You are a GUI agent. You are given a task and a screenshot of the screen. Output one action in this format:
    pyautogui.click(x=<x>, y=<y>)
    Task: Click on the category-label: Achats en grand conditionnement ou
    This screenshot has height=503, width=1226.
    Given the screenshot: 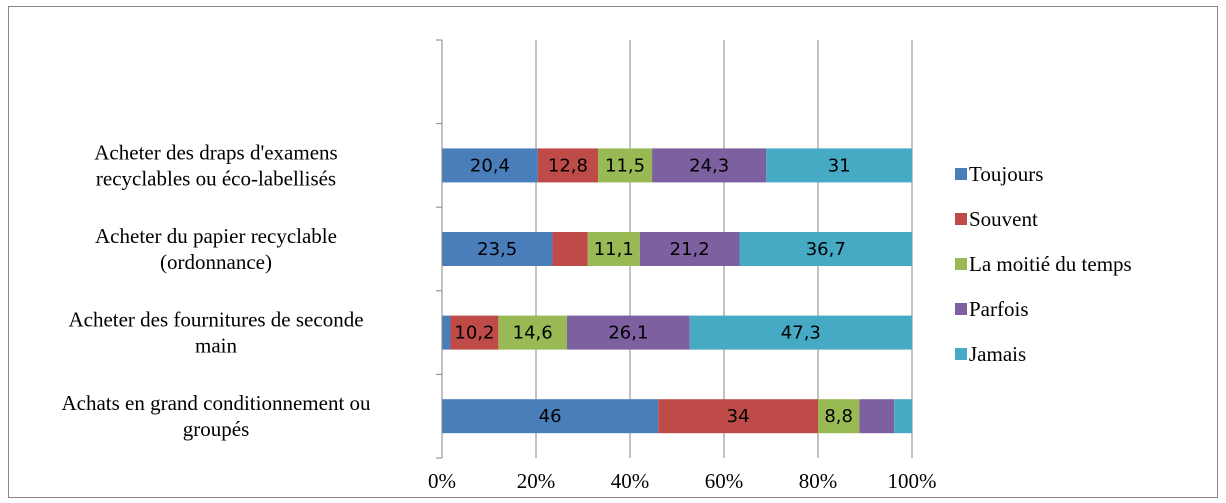 What is the action you would take?
    pyautogui.click(x=216, y=403)
    